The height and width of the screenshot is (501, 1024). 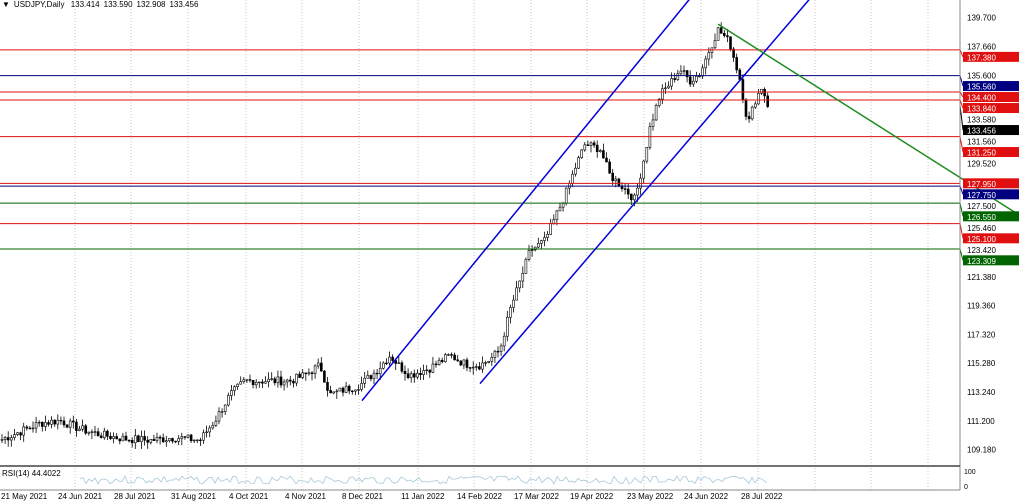 What do you see at coordinates (85, 4) in the screenshot?
I see `open-price: 133.414` at bounding box center [85, 4].